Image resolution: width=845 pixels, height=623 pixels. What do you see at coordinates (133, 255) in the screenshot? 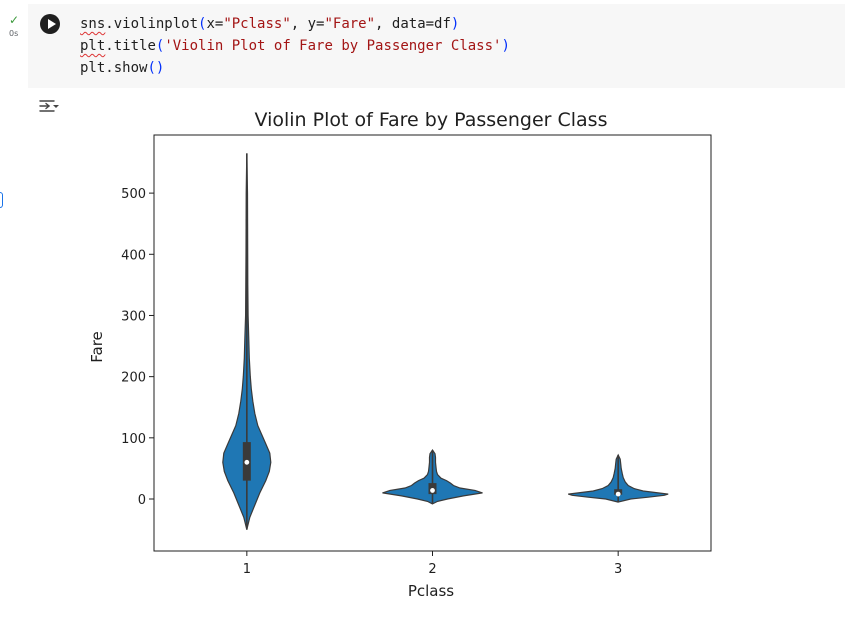
I see `y-tick-label: 400` at bounding box center [133, 255].